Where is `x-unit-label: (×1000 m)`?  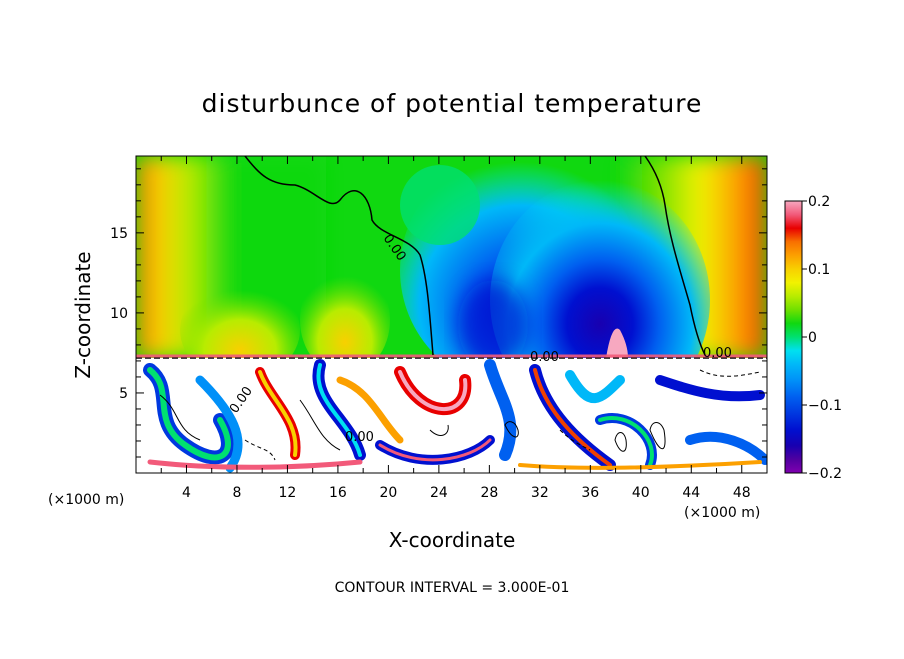 x-unit-label: (×1000 m) is located at coordinates (722, 513).